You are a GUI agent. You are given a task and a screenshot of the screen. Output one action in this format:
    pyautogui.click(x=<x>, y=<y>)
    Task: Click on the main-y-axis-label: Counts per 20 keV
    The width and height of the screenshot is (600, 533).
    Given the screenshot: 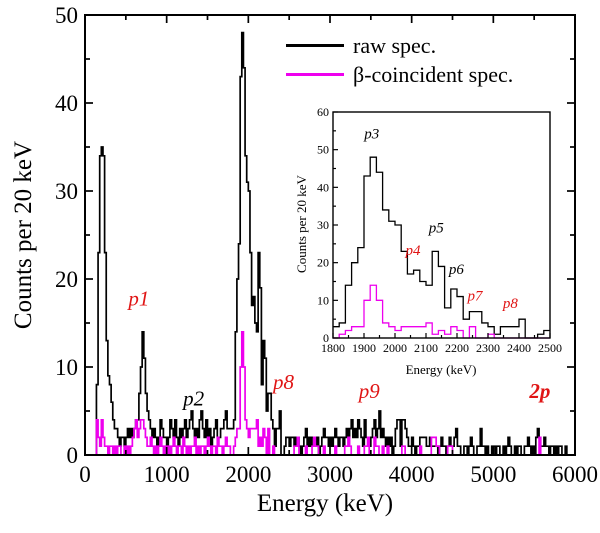 What is the action you would take?
    pyautogui.click(x=23, y=235)
    